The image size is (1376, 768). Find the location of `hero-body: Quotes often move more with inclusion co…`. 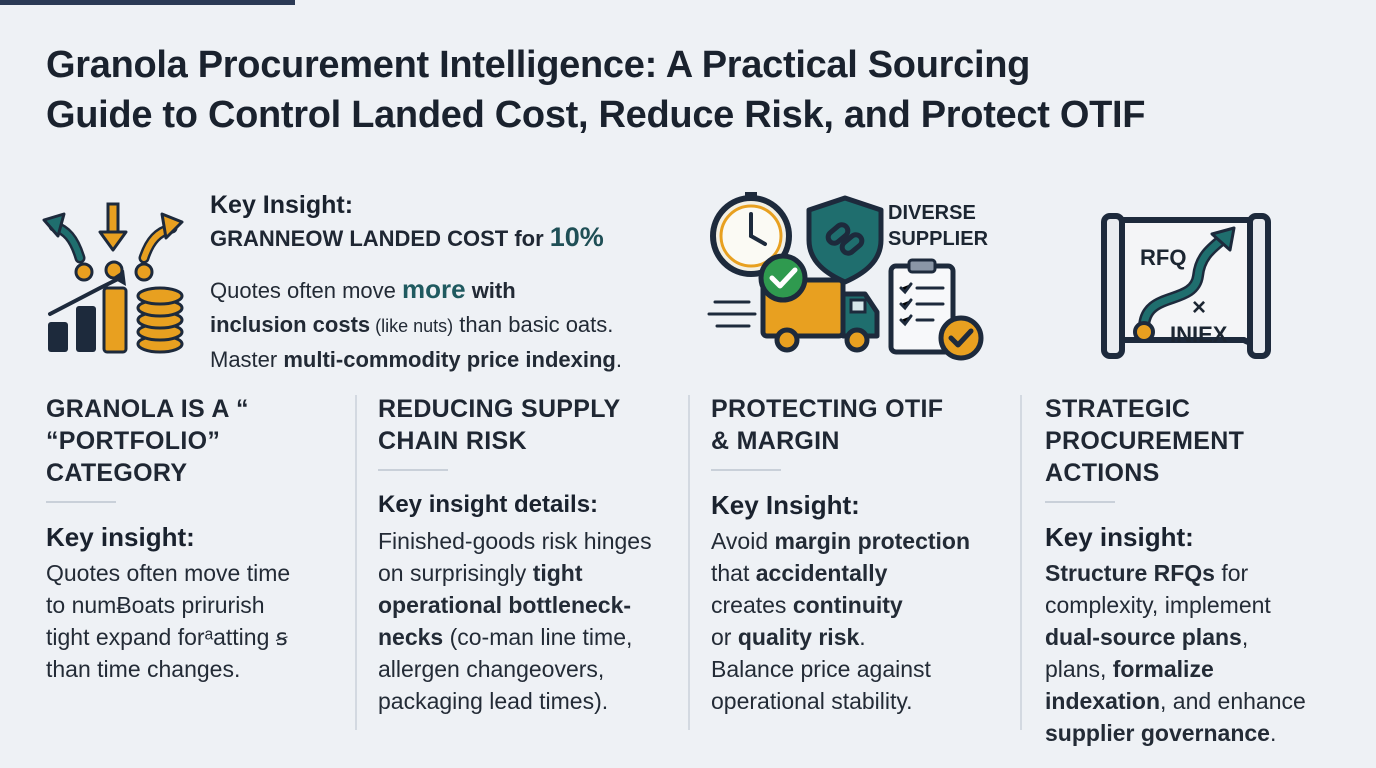

hero-body: Quotes often move more with inclusion co… is located at coordinates (450, 324).